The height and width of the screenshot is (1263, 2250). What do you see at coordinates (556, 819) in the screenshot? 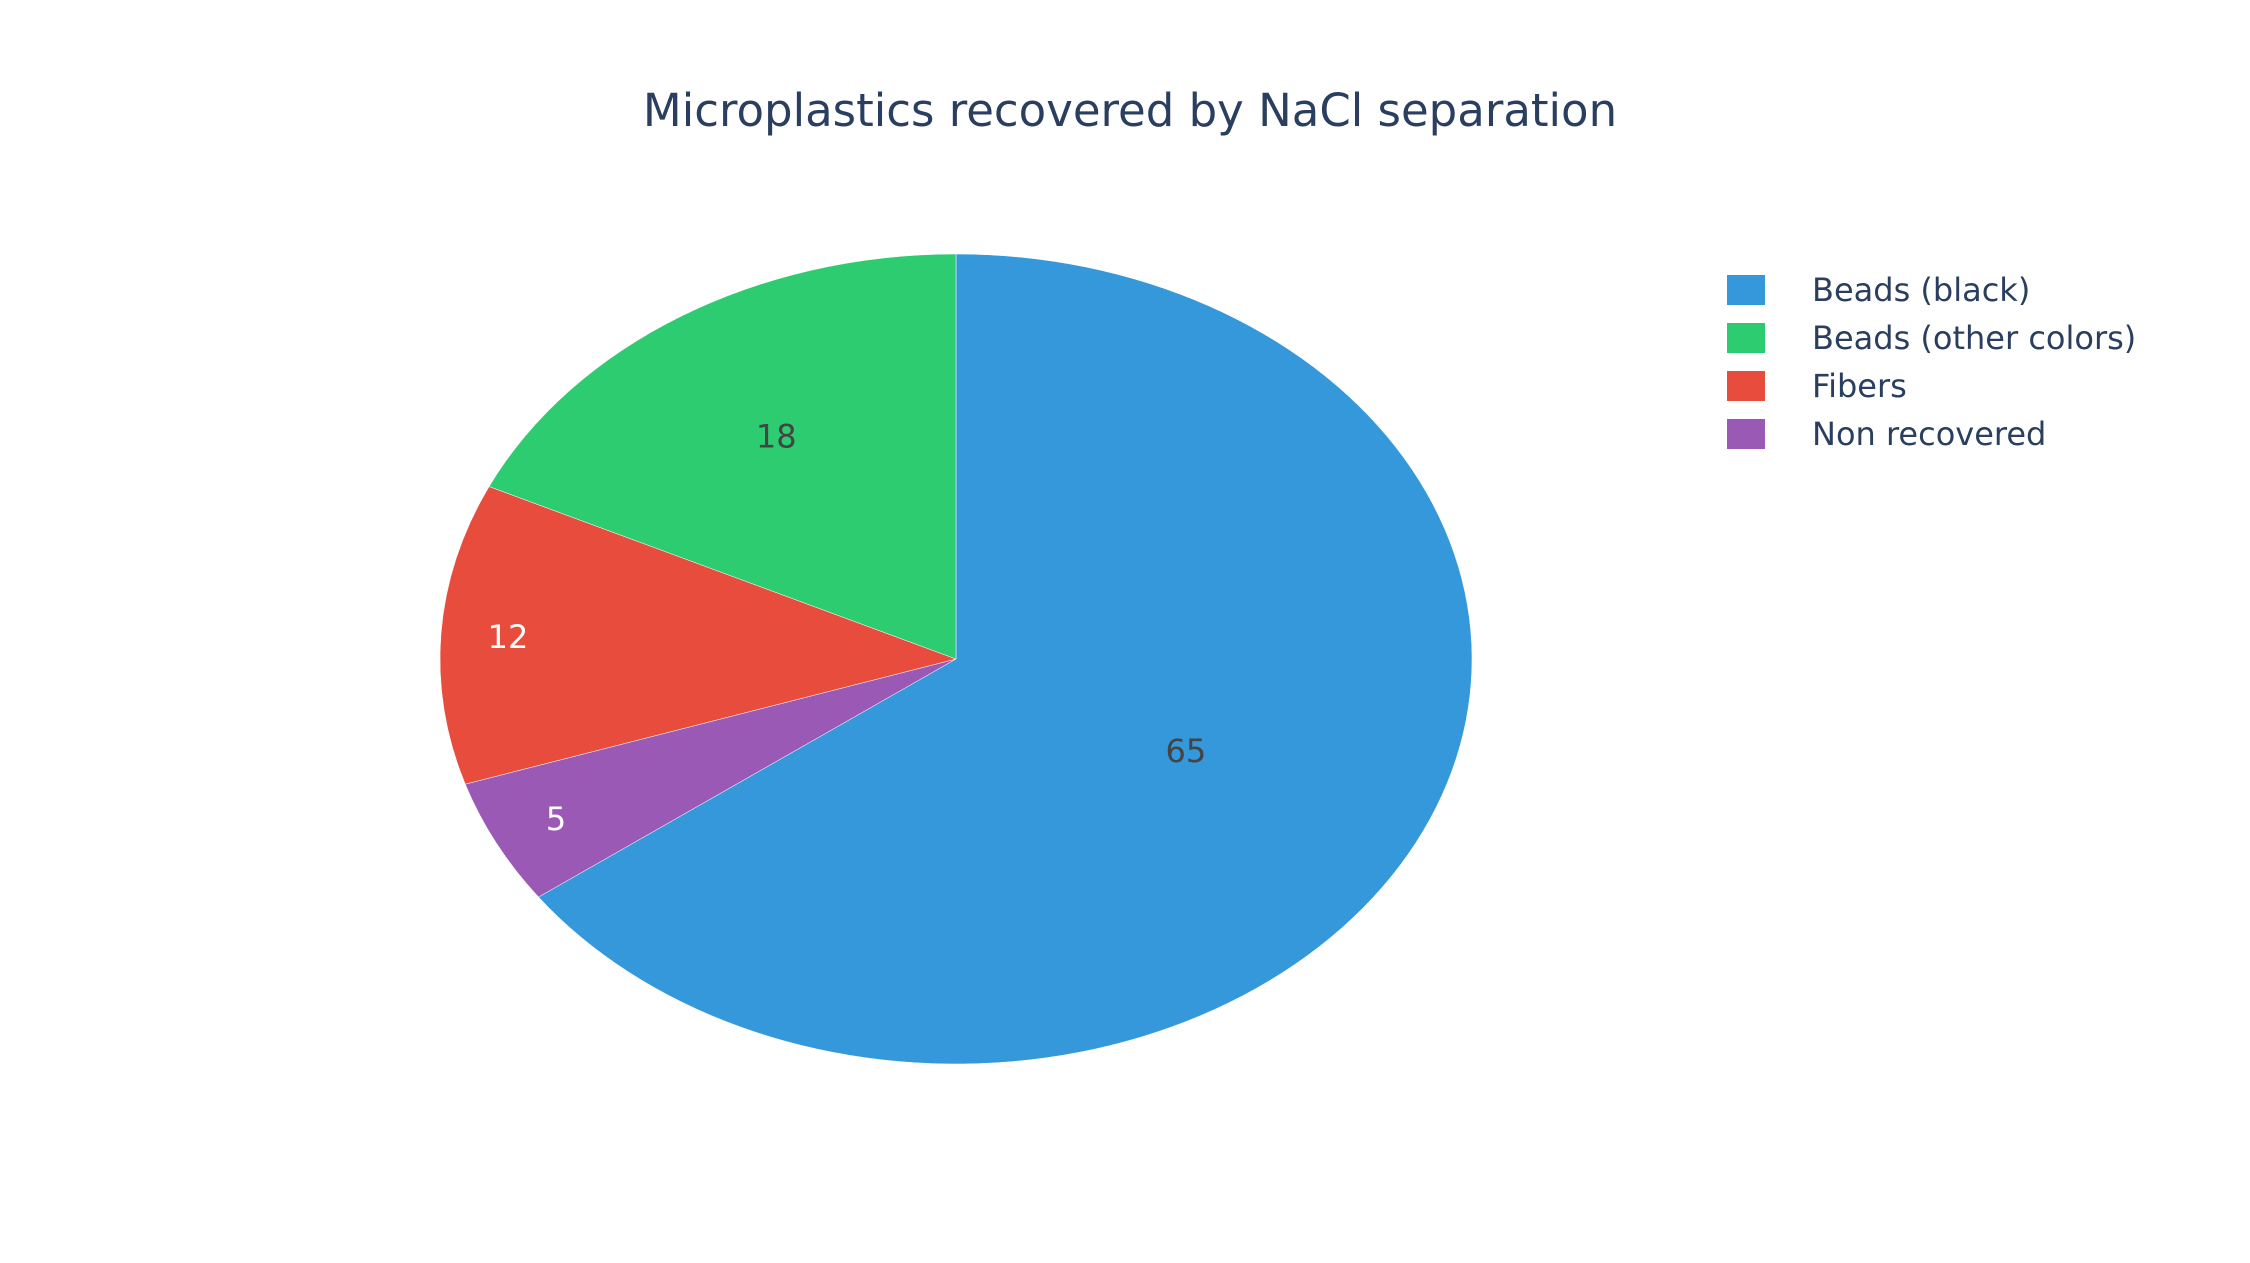
I see `slice-value-label: 5` at bounding box center [556, 819].